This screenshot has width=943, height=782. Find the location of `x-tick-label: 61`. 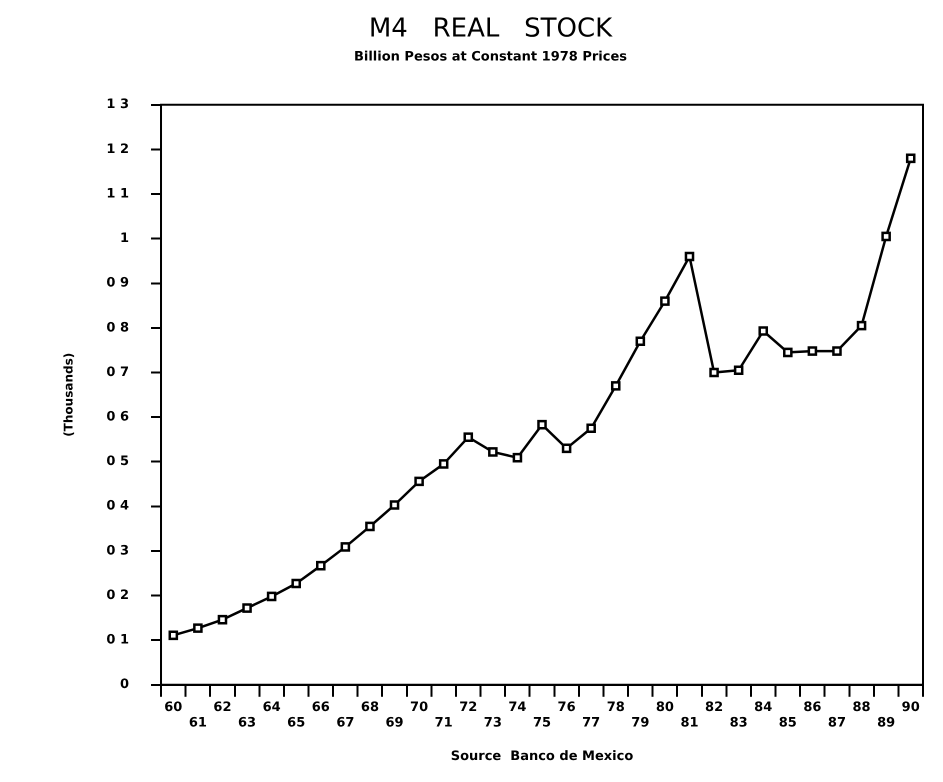

x-tick-label: 61 is located at coordinates (197, 723).